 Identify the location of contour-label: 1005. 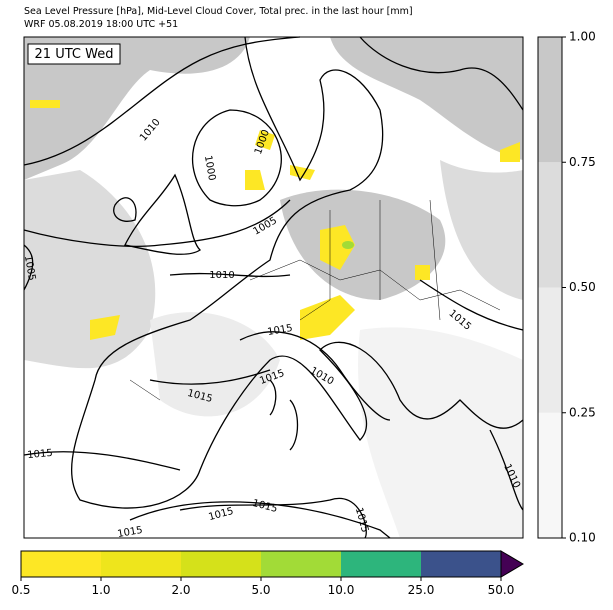
(29, 268).